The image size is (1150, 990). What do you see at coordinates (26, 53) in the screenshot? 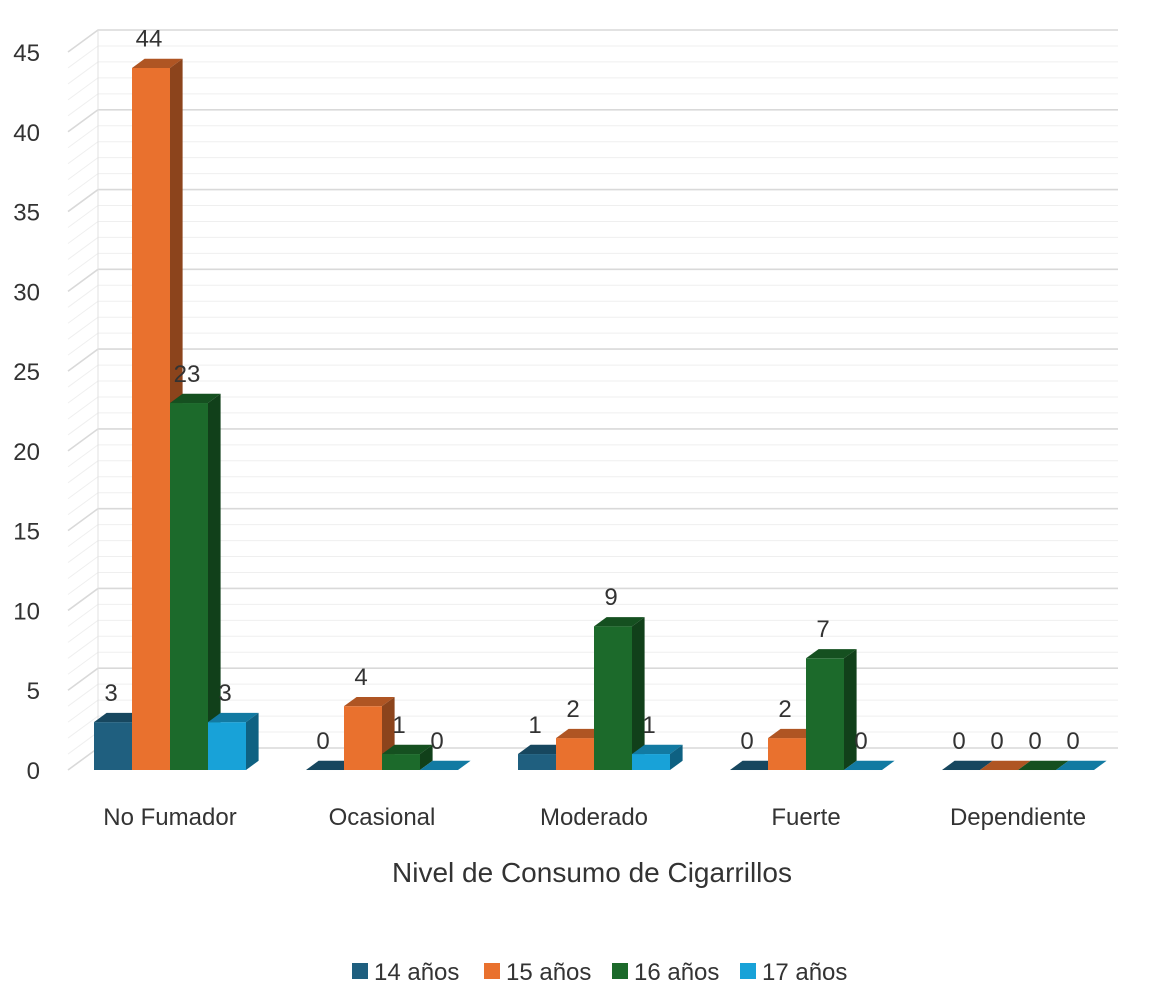
I see `y-tick-label: 45` at bounding box center [26, 53].